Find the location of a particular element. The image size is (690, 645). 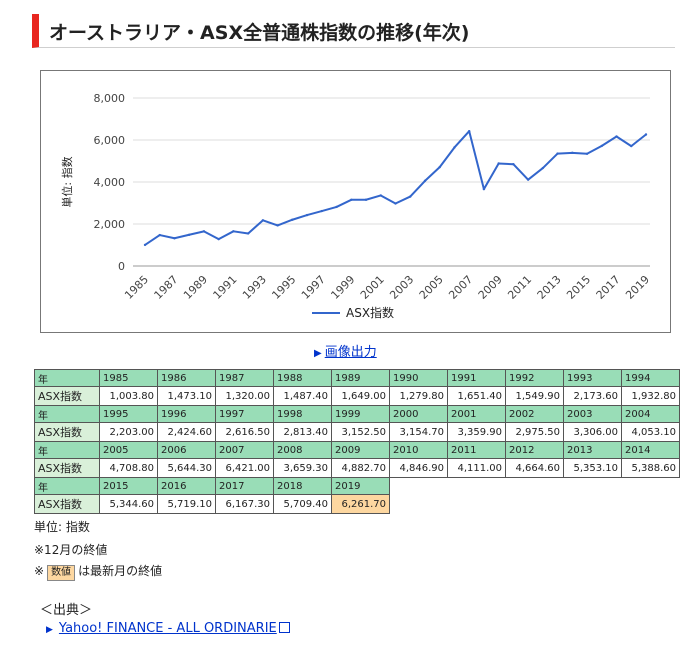

year-cell: 2001 is located at coordinates (476, 414).